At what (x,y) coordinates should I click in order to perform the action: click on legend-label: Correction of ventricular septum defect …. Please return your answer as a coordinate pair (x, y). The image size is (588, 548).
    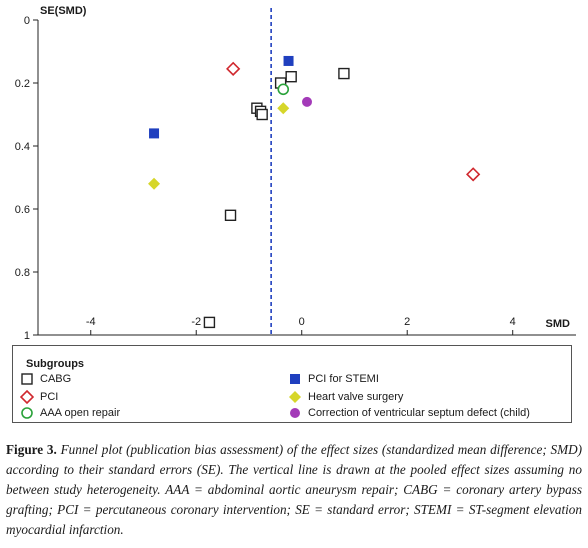
    Looking at the image, I should click on (419, 413).